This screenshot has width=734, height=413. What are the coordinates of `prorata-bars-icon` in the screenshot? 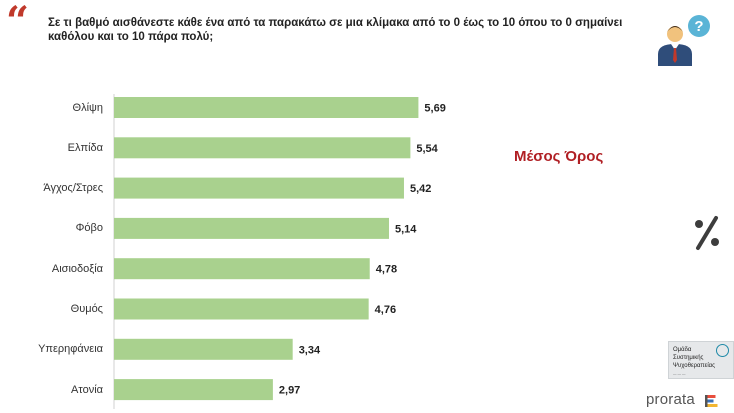 It's located at (711, 401).